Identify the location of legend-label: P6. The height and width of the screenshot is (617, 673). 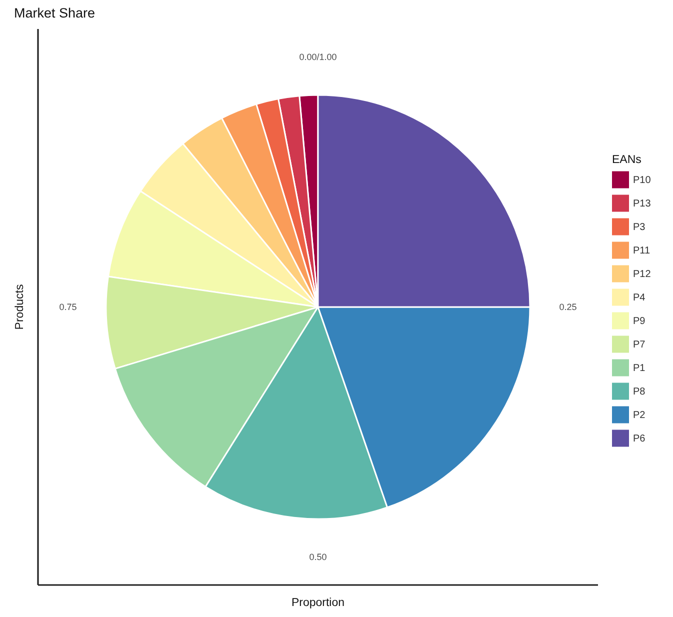
(639, 438).